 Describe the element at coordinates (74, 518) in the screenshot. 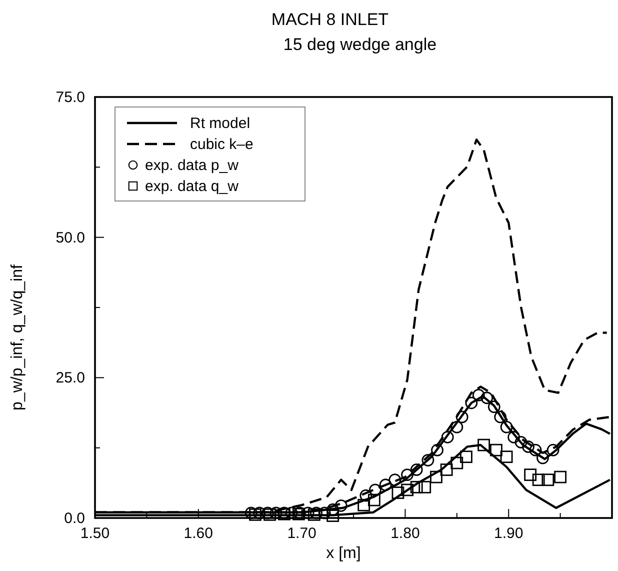

I see `y-tick-label: 0.0` at that location.